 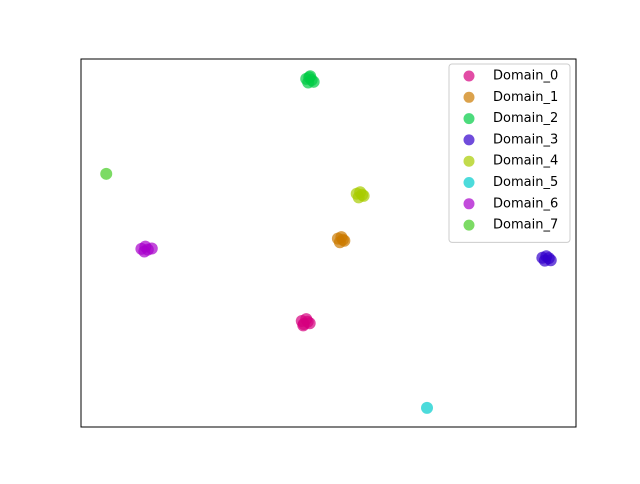 I want to click on legend-box, so click(x=509, y=153).